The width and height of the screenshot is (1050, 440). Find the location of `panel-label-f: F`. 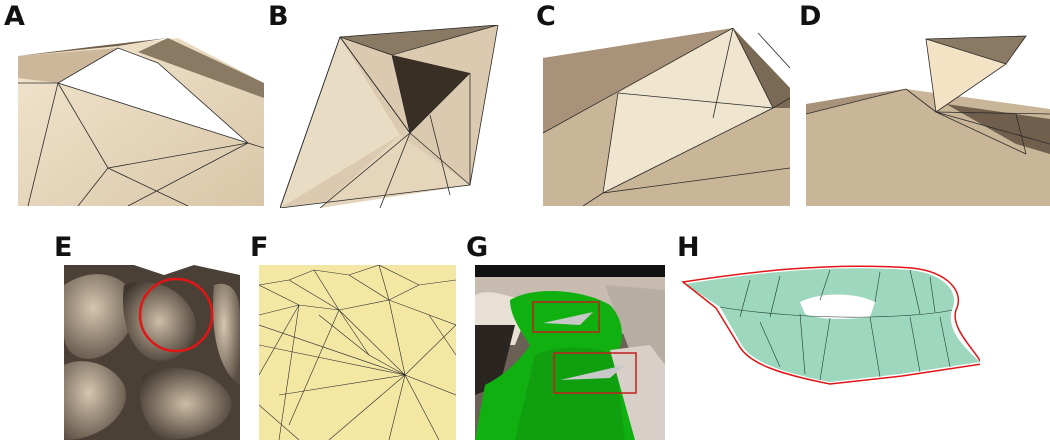

panel-label-f: F is located at coordinates (259, 247).